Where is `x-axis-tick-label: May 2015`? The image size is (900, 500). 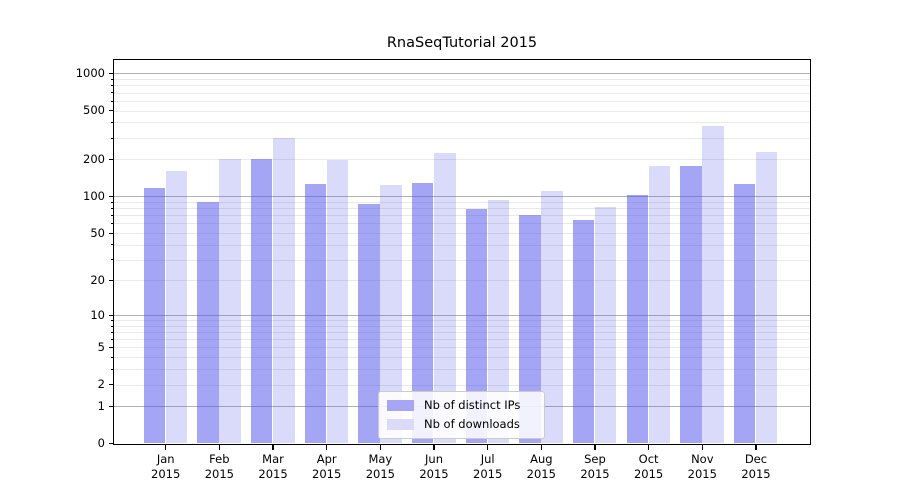
x-axis-tick-label: May 2015 is located at coordinates (380, 466).